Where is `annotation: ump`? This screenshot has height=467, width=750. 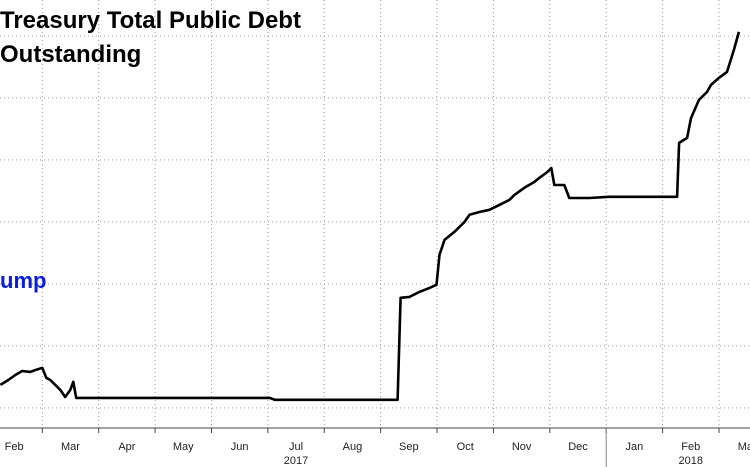 annotation: ump is located at coordinates (23, 280).